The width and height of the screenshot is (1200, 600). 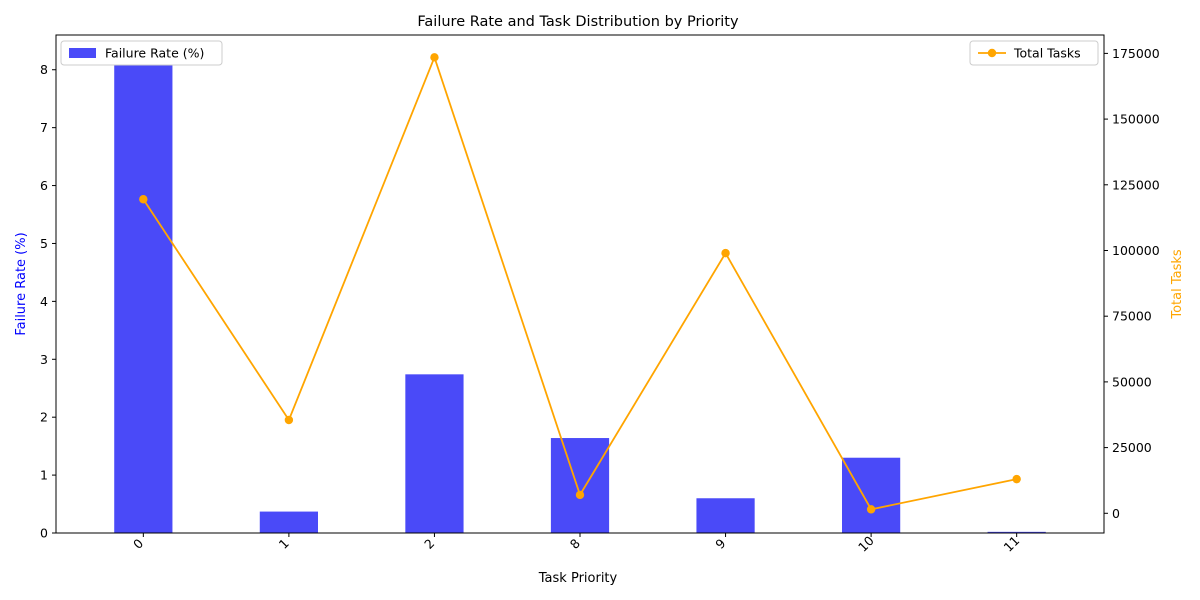 What do you see at coordinates (44, 533) in the screenshot?
I see `y-left-tick-label: 0` at bounding box center [44, 533].